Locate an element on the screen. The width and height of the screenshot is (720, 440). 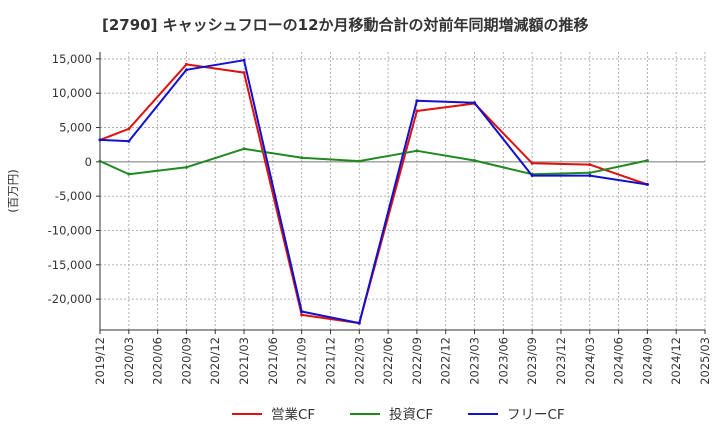
y-tick-label: 10,000 is located at coordinates (72, 93).